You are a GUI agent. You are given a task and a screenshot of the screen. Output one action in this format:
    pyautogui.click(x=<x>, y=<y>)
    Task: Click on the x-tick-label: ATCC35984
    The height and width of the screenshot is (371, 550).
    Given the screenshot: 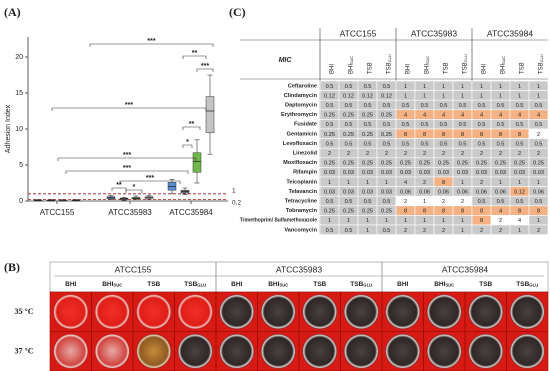 What is the action you would take?
    pyautogui.click(x=191, y=212)
    